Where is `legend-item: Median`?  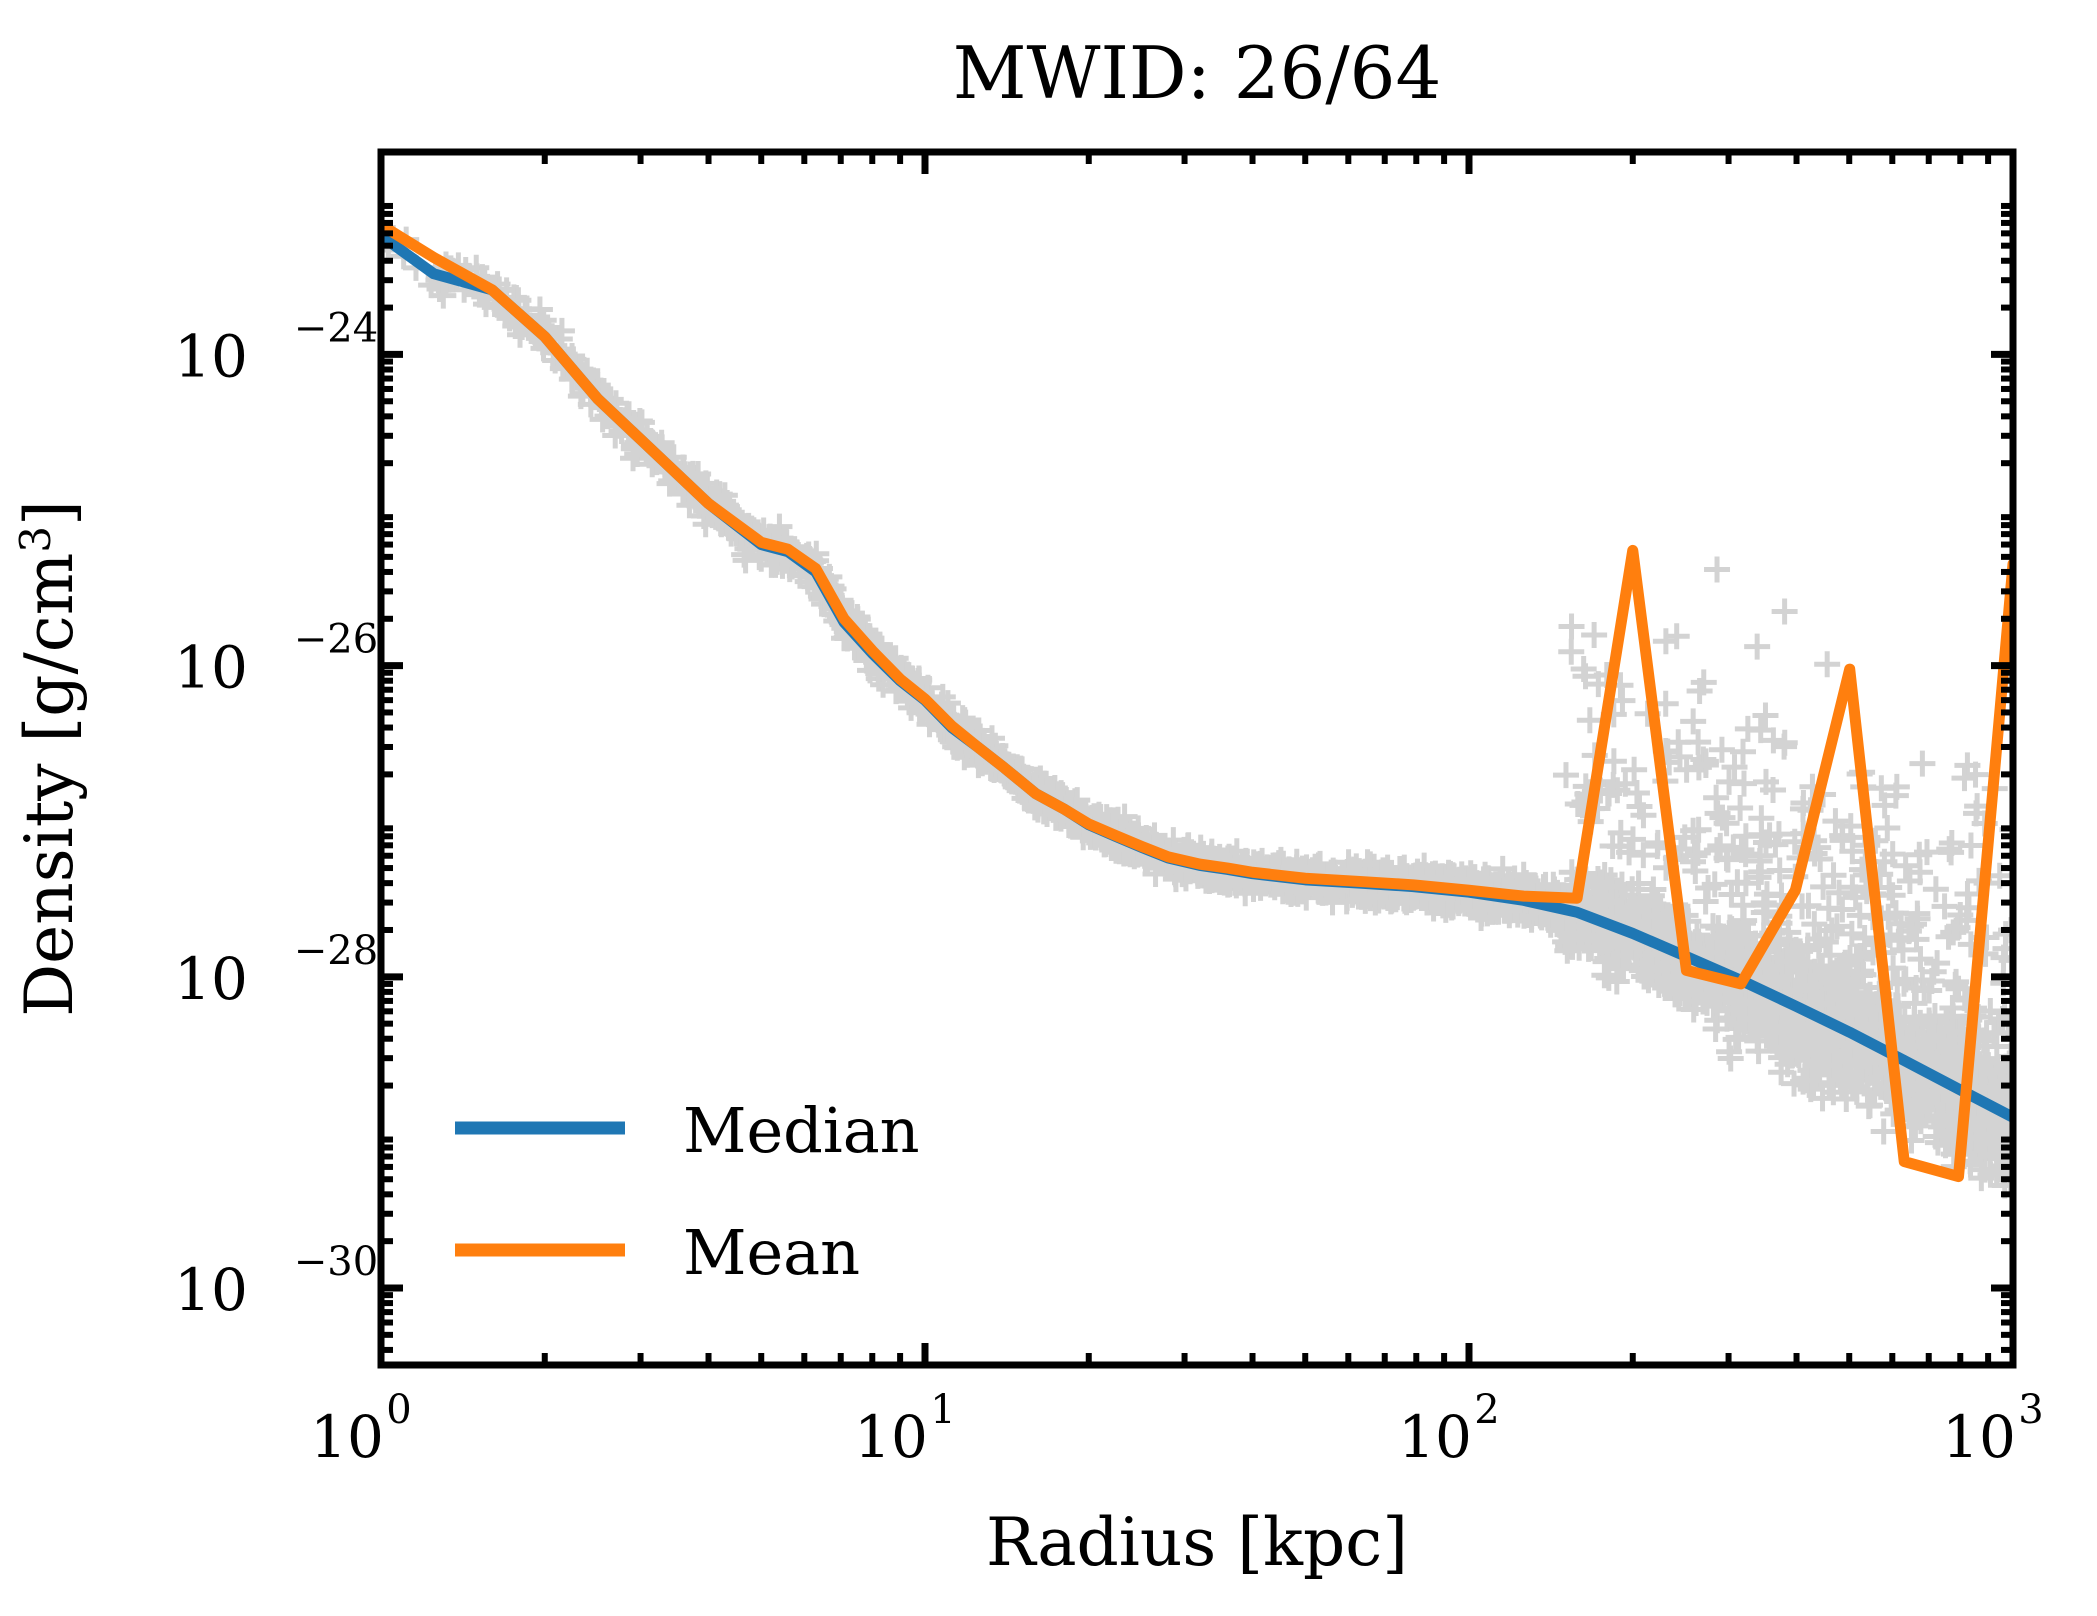 legend-item: Median is located at coordinates (687, 1130).